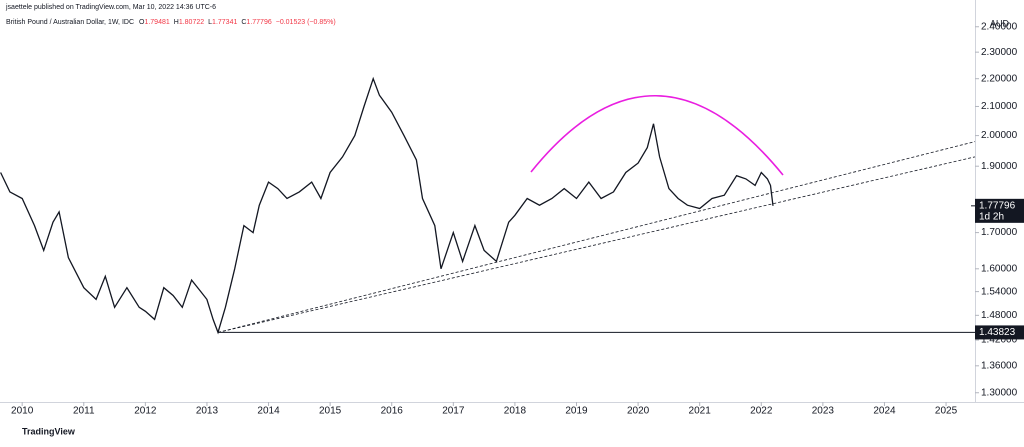 The height and width of the screenshot is (447, 1024). I want to click on y-tick-label: 1.48000, so click(999, 315).